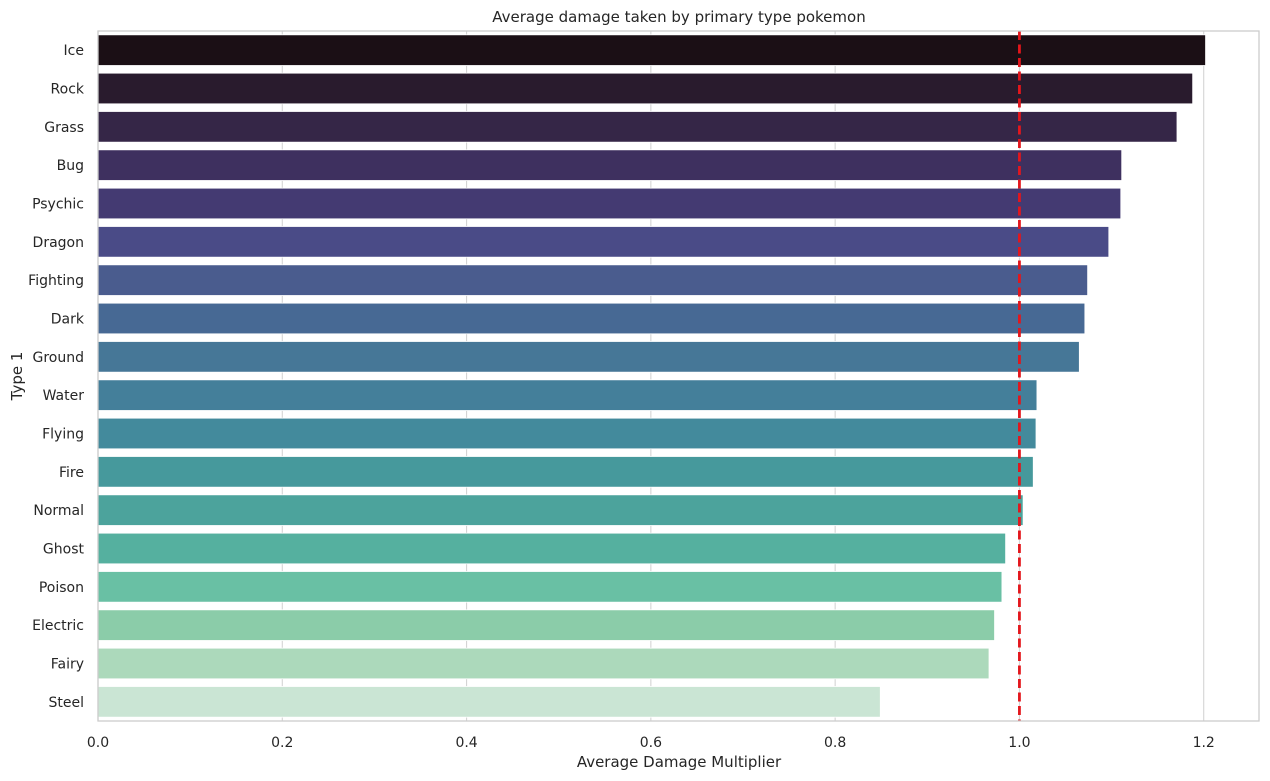  What do you see at coordinates (565, 472) in the screenshot?
I see `bar-fire` at bounding box center [565, 472].